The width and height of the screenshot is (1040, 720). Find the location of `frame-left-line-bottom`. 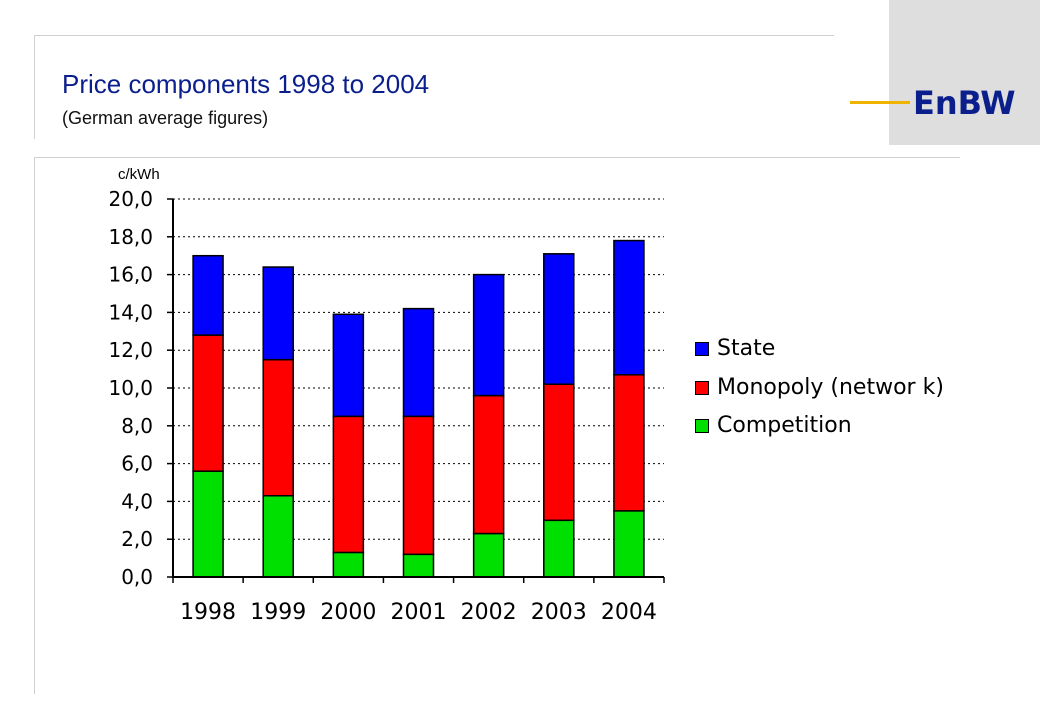

frame-left-line-bottom is located at coordinates (34, 425).